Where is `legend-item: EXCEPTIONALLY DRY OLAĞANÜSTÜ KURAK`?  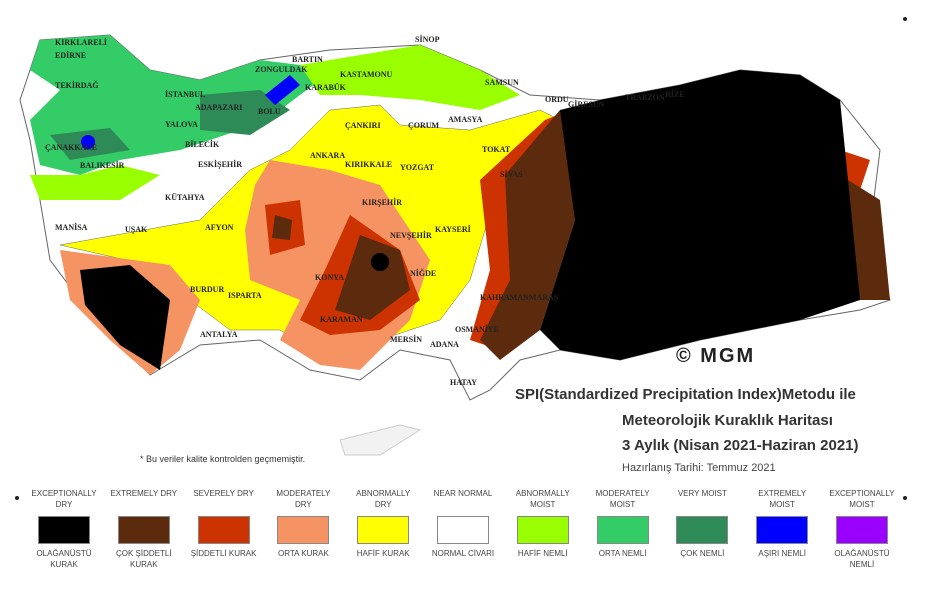 legend-item: EXCEPTIONALLY DRY OLAĞANÜSTÜ KURAK is located at coordinates (64, 529).